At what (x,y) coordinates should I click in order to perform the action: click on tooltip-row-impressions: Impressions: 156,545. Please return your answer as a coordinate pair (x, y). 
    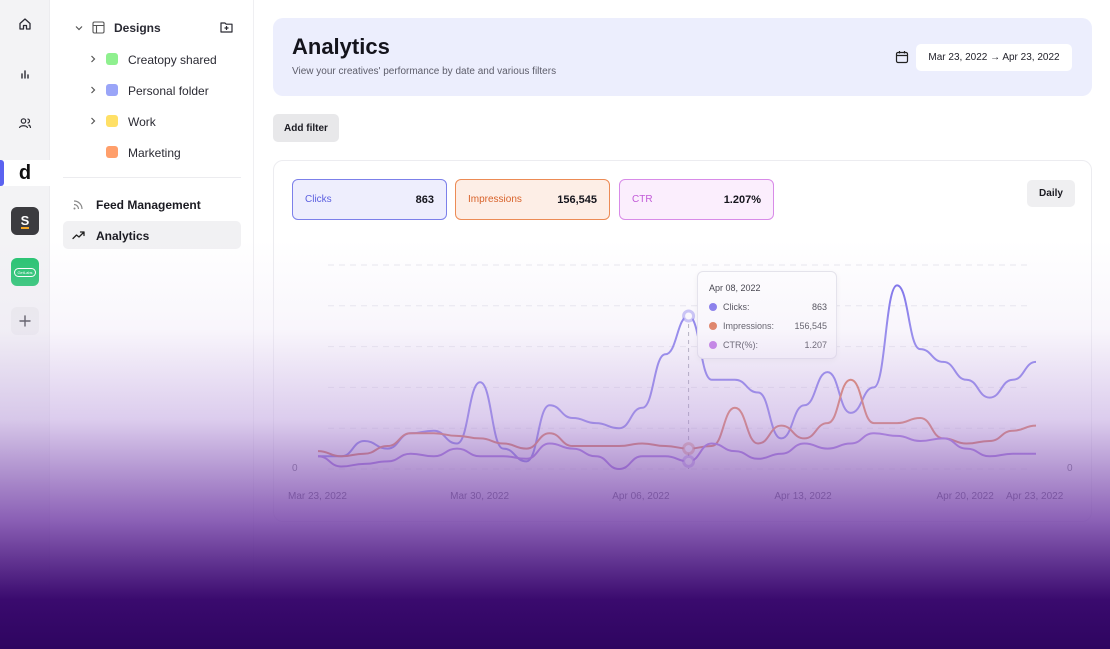
    Looking at the image, I should click on (768, 326).